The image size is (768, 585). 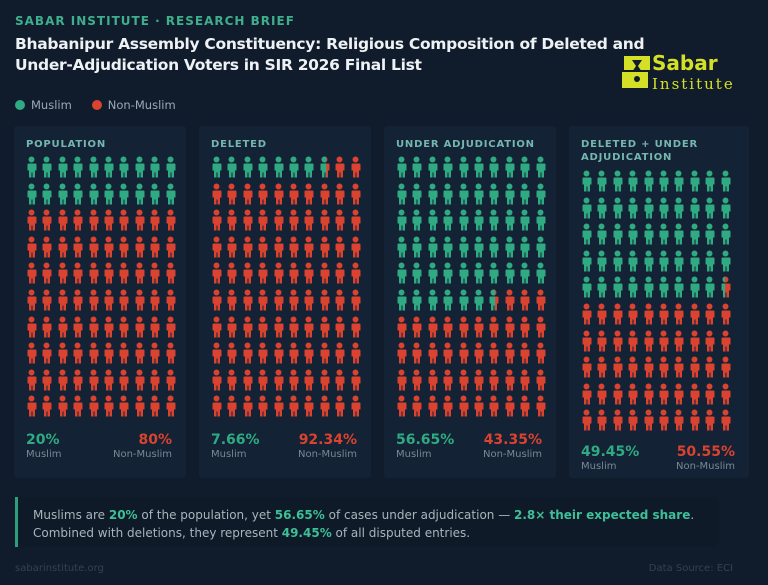 I want to click on muslim-stat: 56.65% Muslim, so click(x=425, y=446).